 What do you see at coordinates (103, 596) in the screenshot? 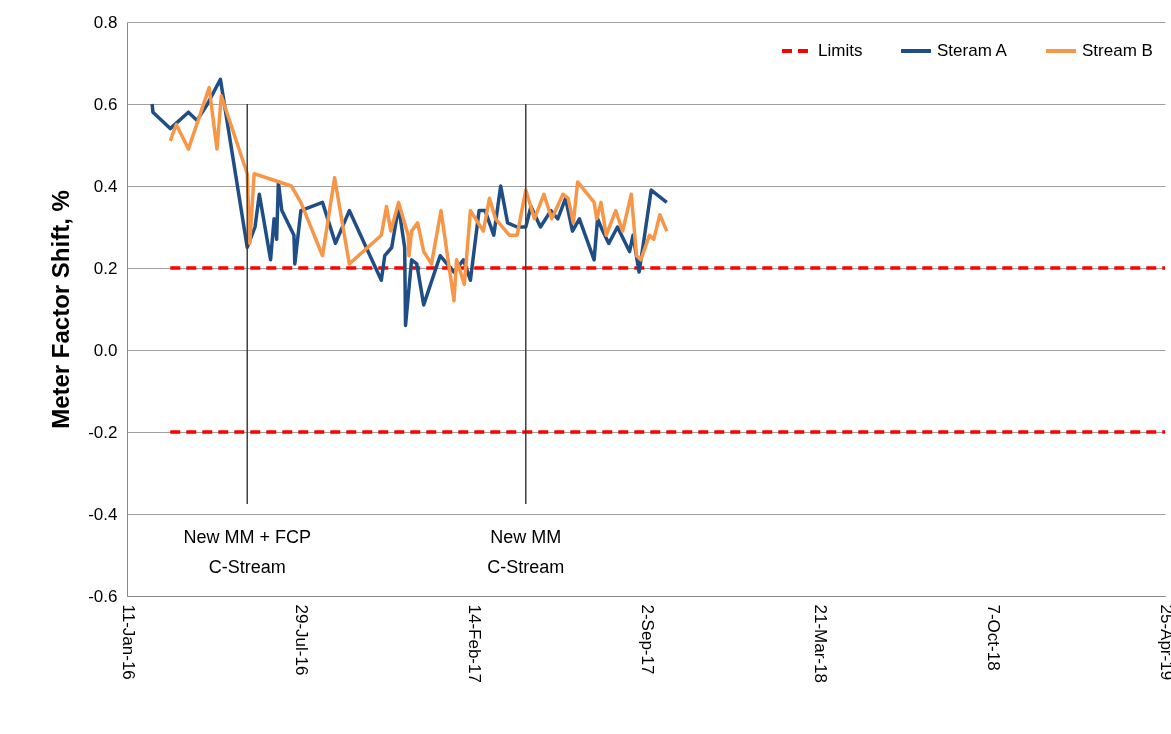
I see `y-tick-label: -0.6` at bounding box center [103, 596].